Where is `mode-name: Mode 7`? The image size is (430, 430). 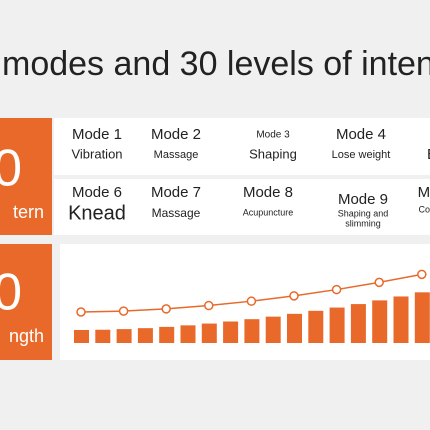
mode-name: Mode 7 is located at coordinates (176, 192).